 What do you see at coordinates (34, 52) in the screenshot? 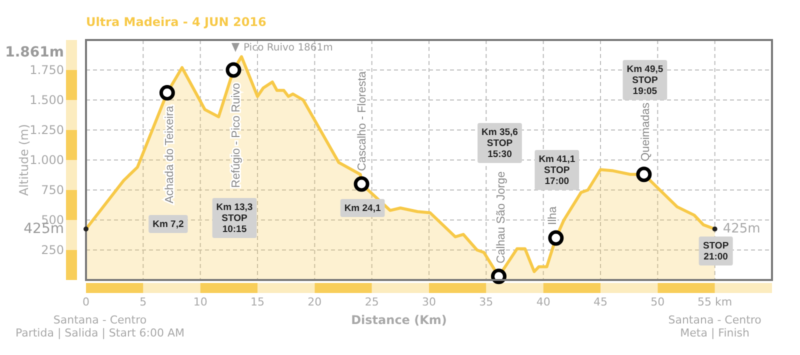
I see `text: 1.861m` at bounding box center [34, 52].